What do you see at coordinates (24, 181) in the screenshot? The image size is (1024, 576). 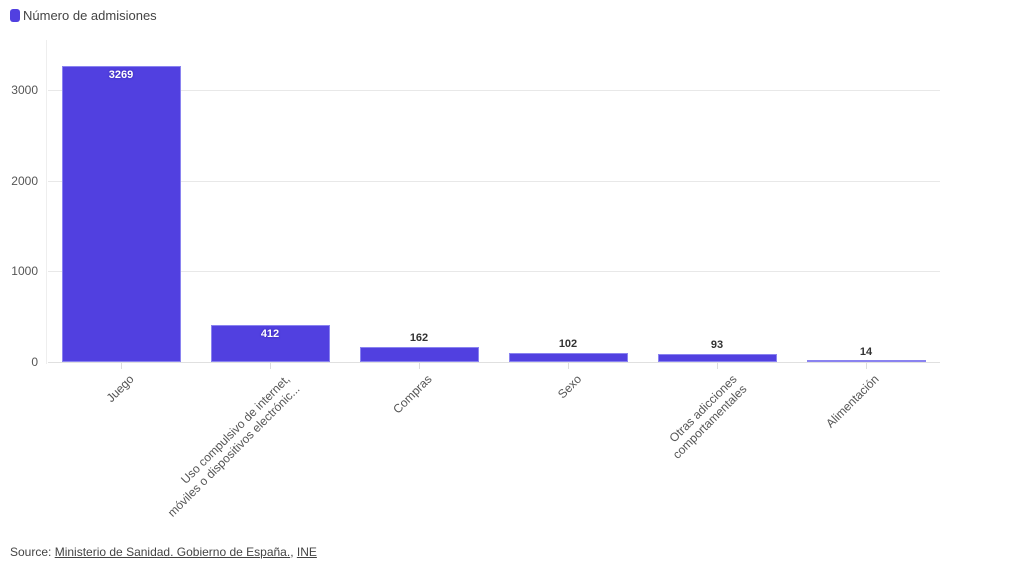 I see `y-tick-label: 2000` at bounding box center [24, 181].